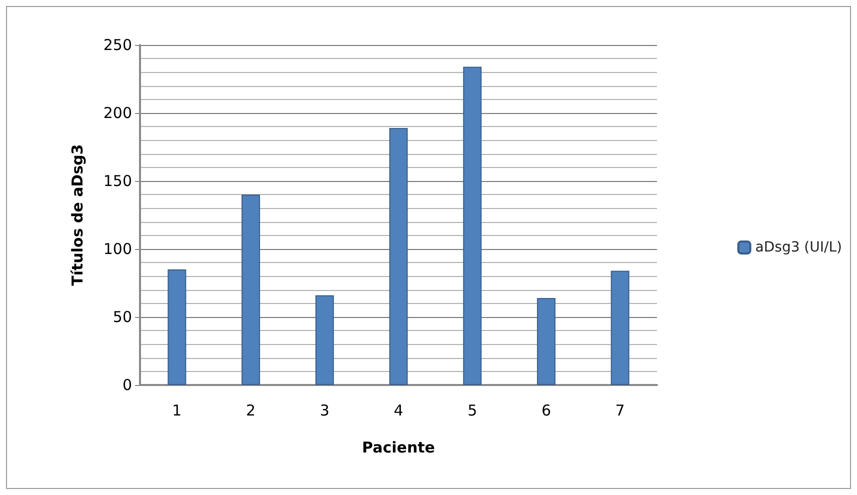 This screenshot has width=857, height=495. I want to click on x-tick-label: 4, so click(399, 411).